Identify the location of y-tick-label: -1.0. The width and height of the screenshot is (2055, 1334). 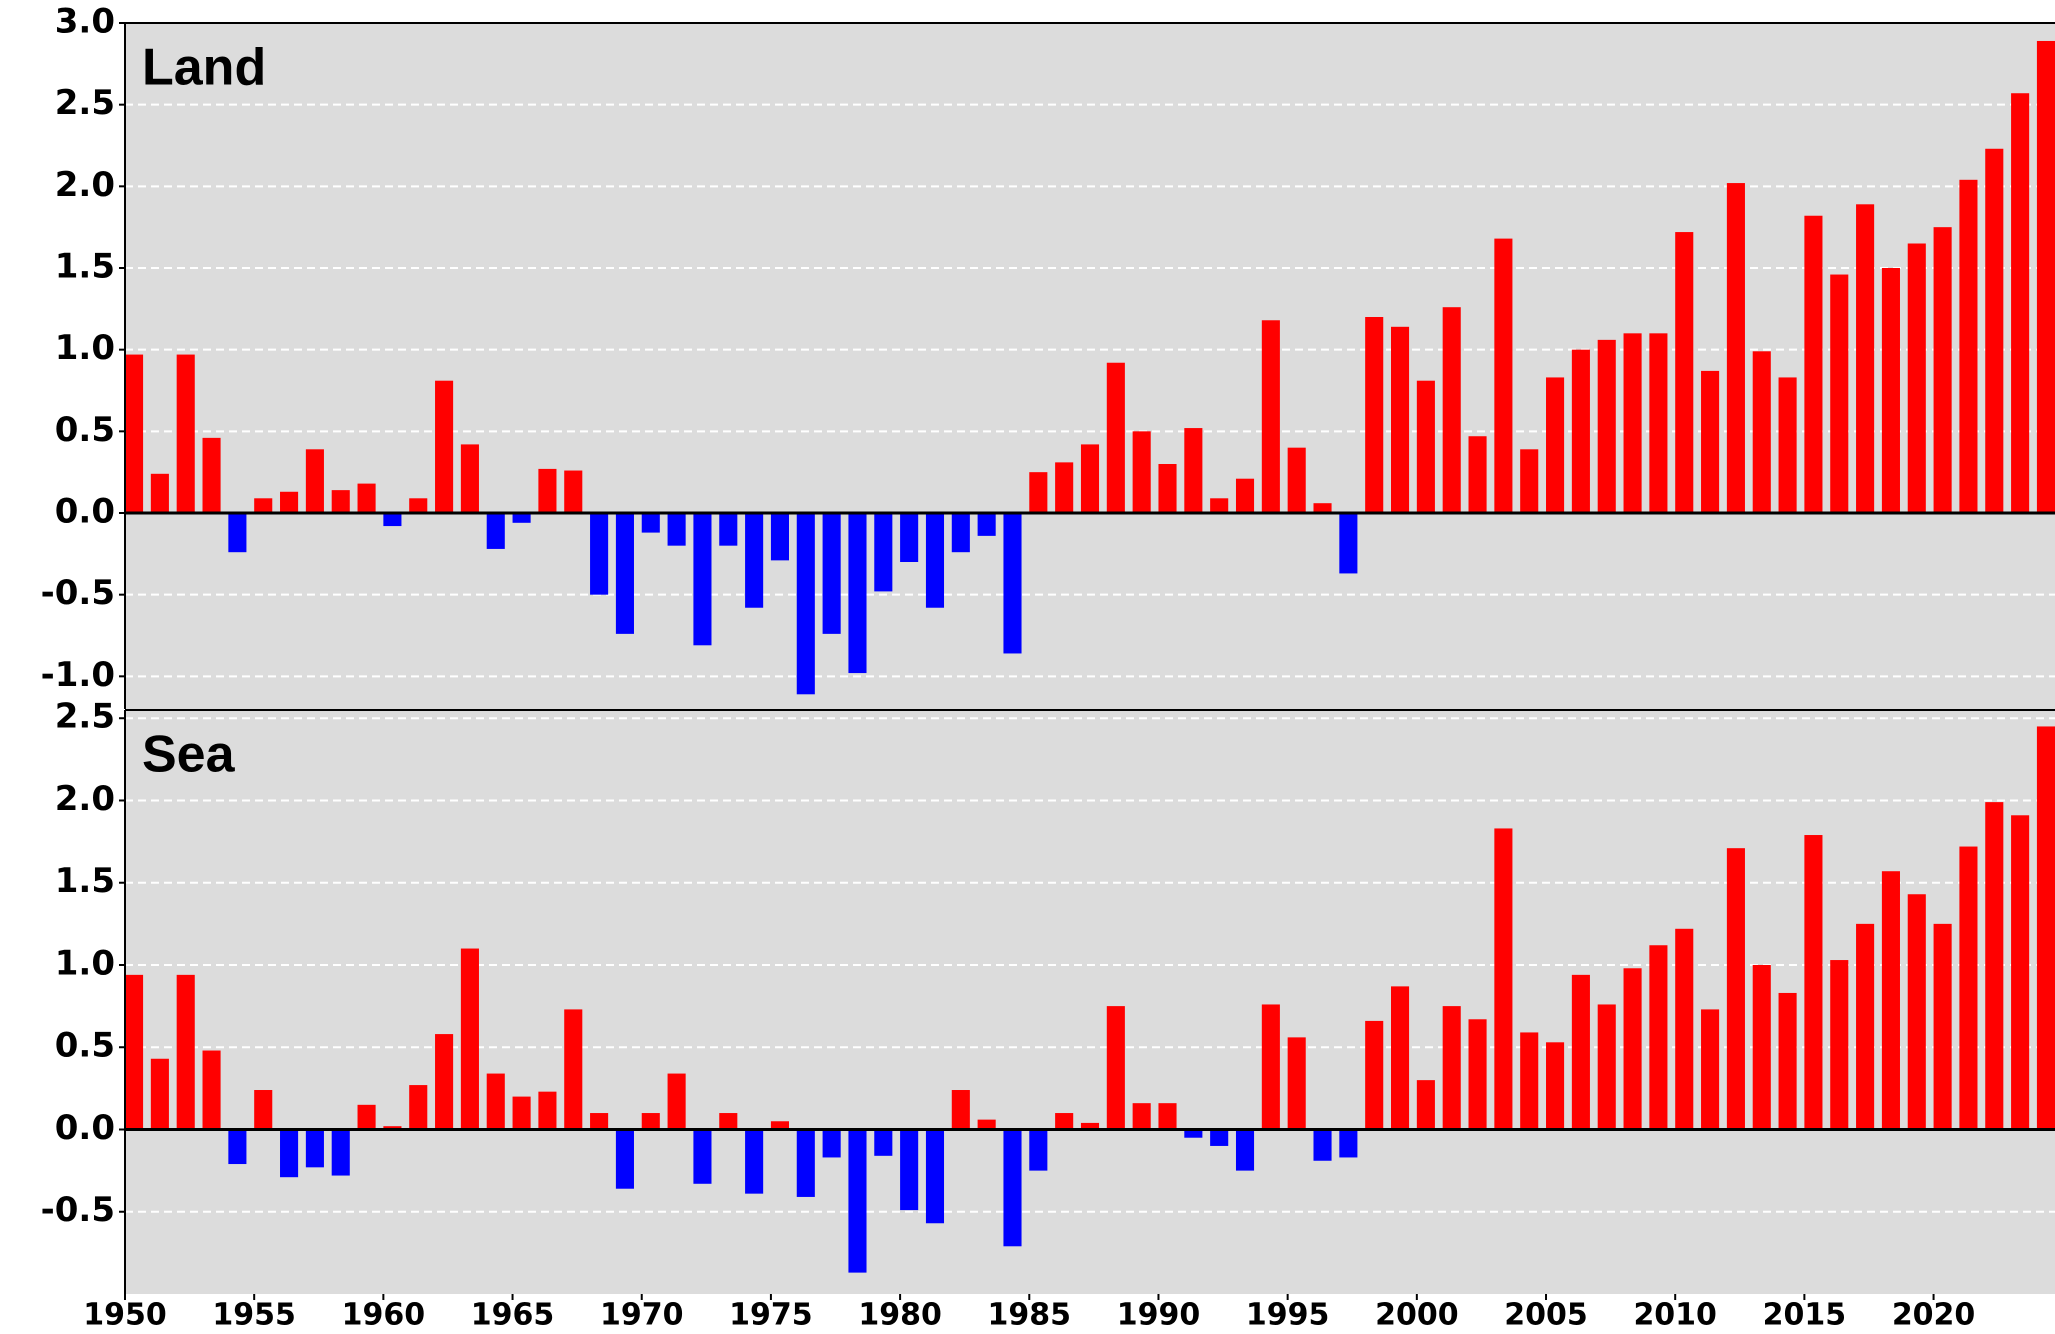
(78, 675).